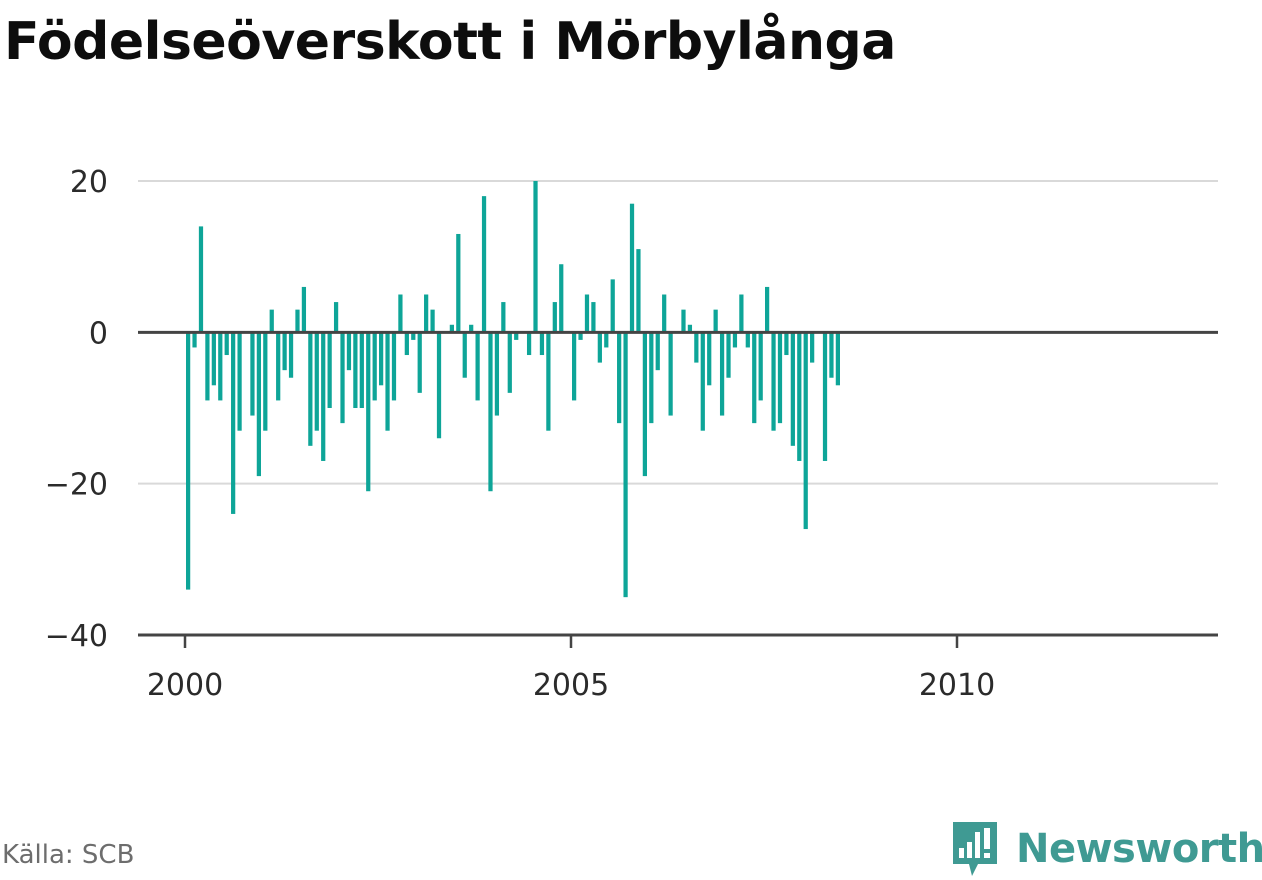  Describe the element at coordinates (89, 182) in the screenshot. I see `y-tick-label: 20` at that location.